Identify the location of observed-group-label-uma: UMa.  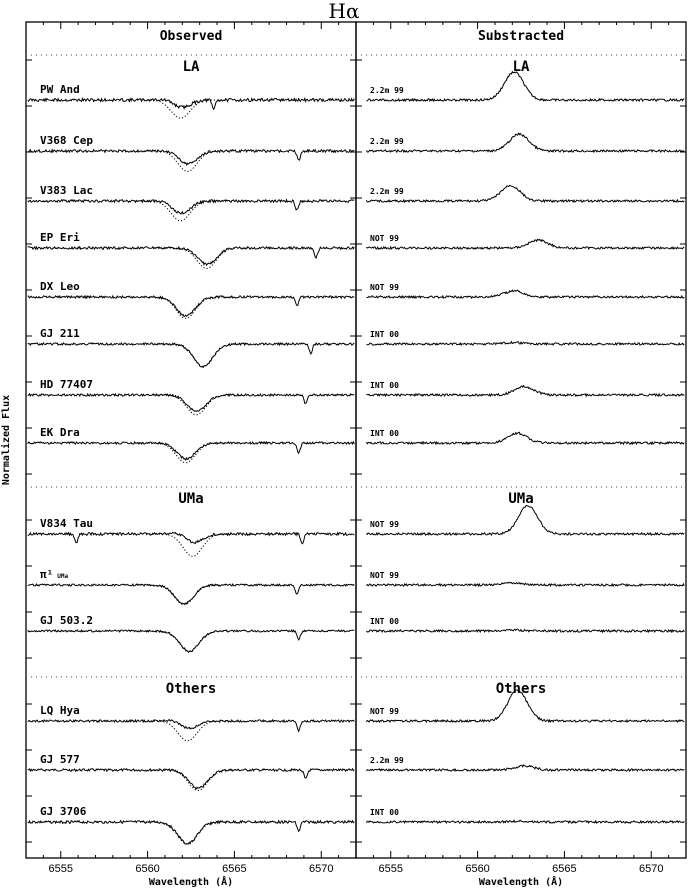
(190, 499).